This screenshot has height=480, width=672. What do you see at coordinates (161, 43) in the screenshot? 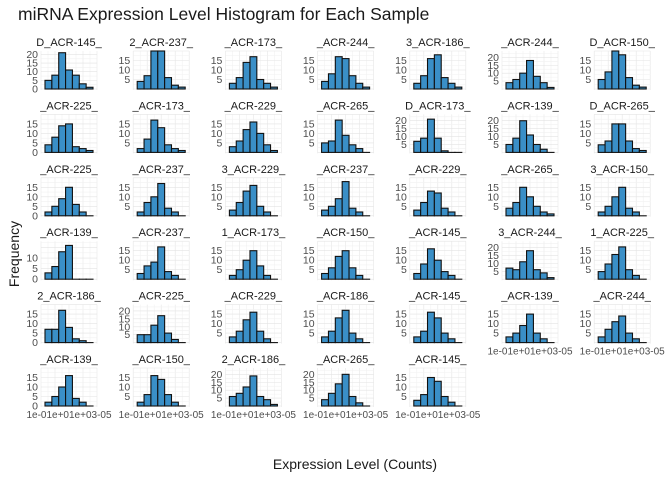
I see `facet-strip-label: 2_ACR-237_` at bounding box center [161, 43].